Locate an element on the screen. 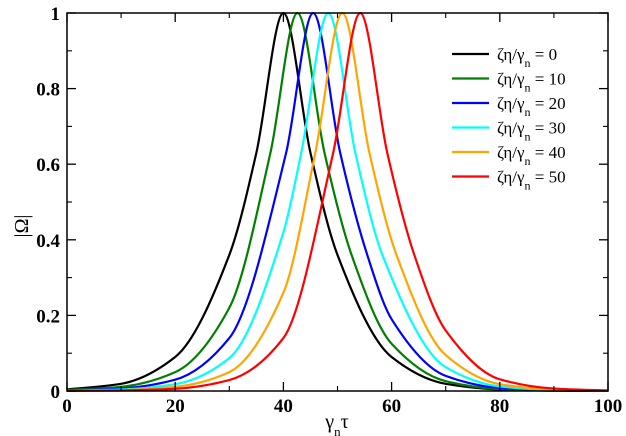 Image resolution: width=626 pixels, height=436 pixels. x-tick-label-4: 80 is located at coordinates (499, 406).